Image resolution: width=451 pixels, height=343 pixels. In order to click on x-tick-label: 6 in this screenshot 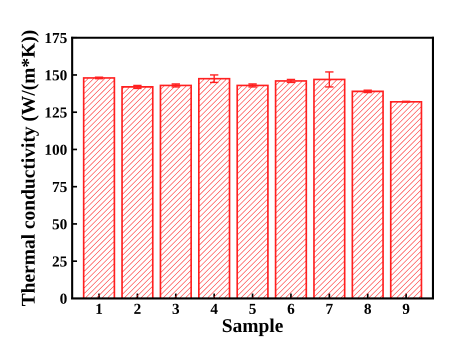, I will do `click(291, 309)`.